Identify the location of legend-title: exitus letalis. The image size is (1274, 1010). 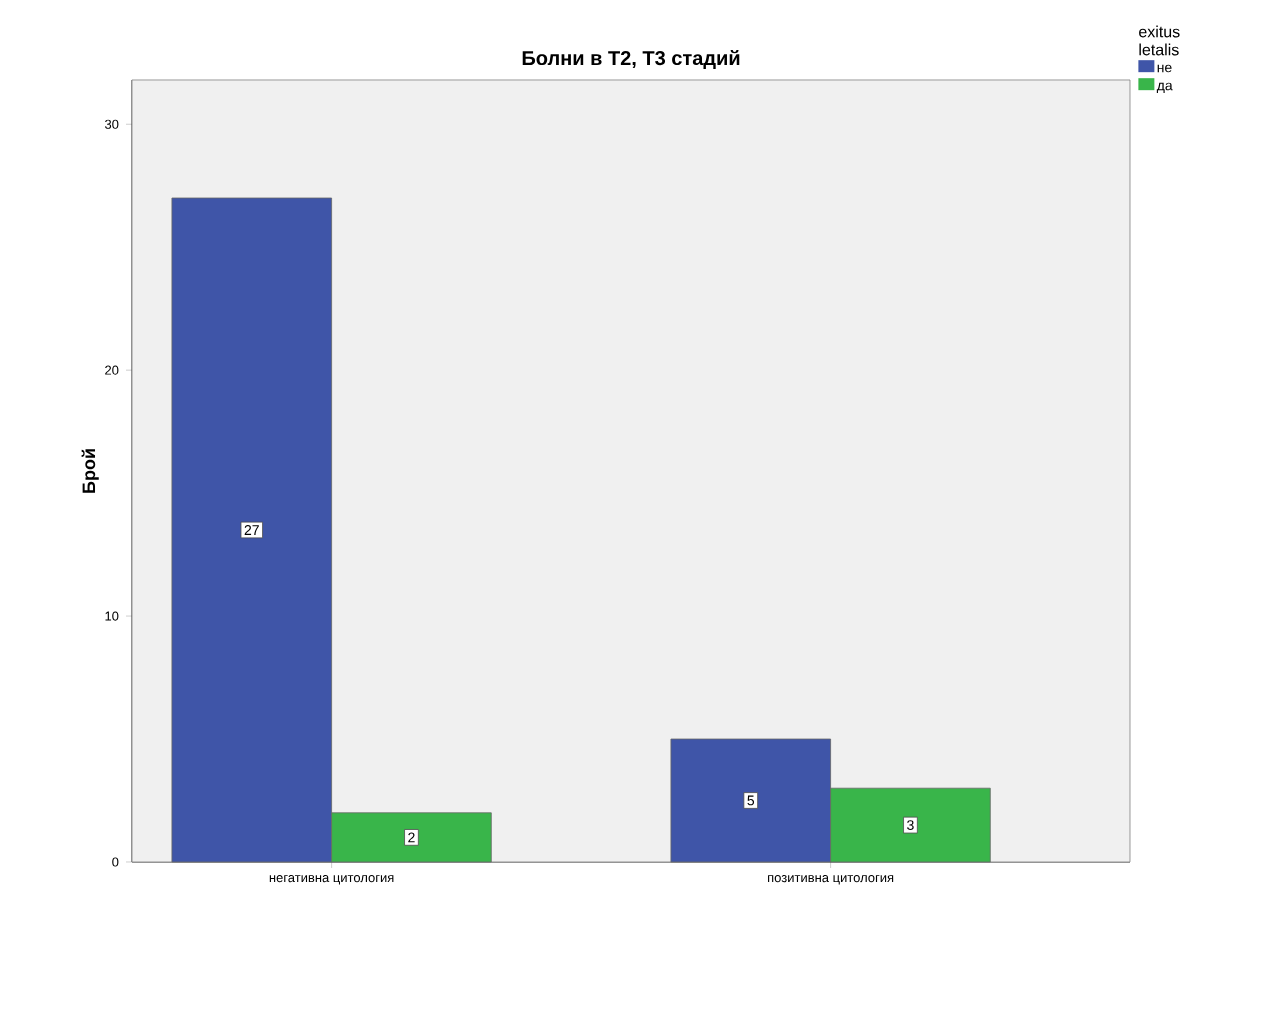
(1159, 40).